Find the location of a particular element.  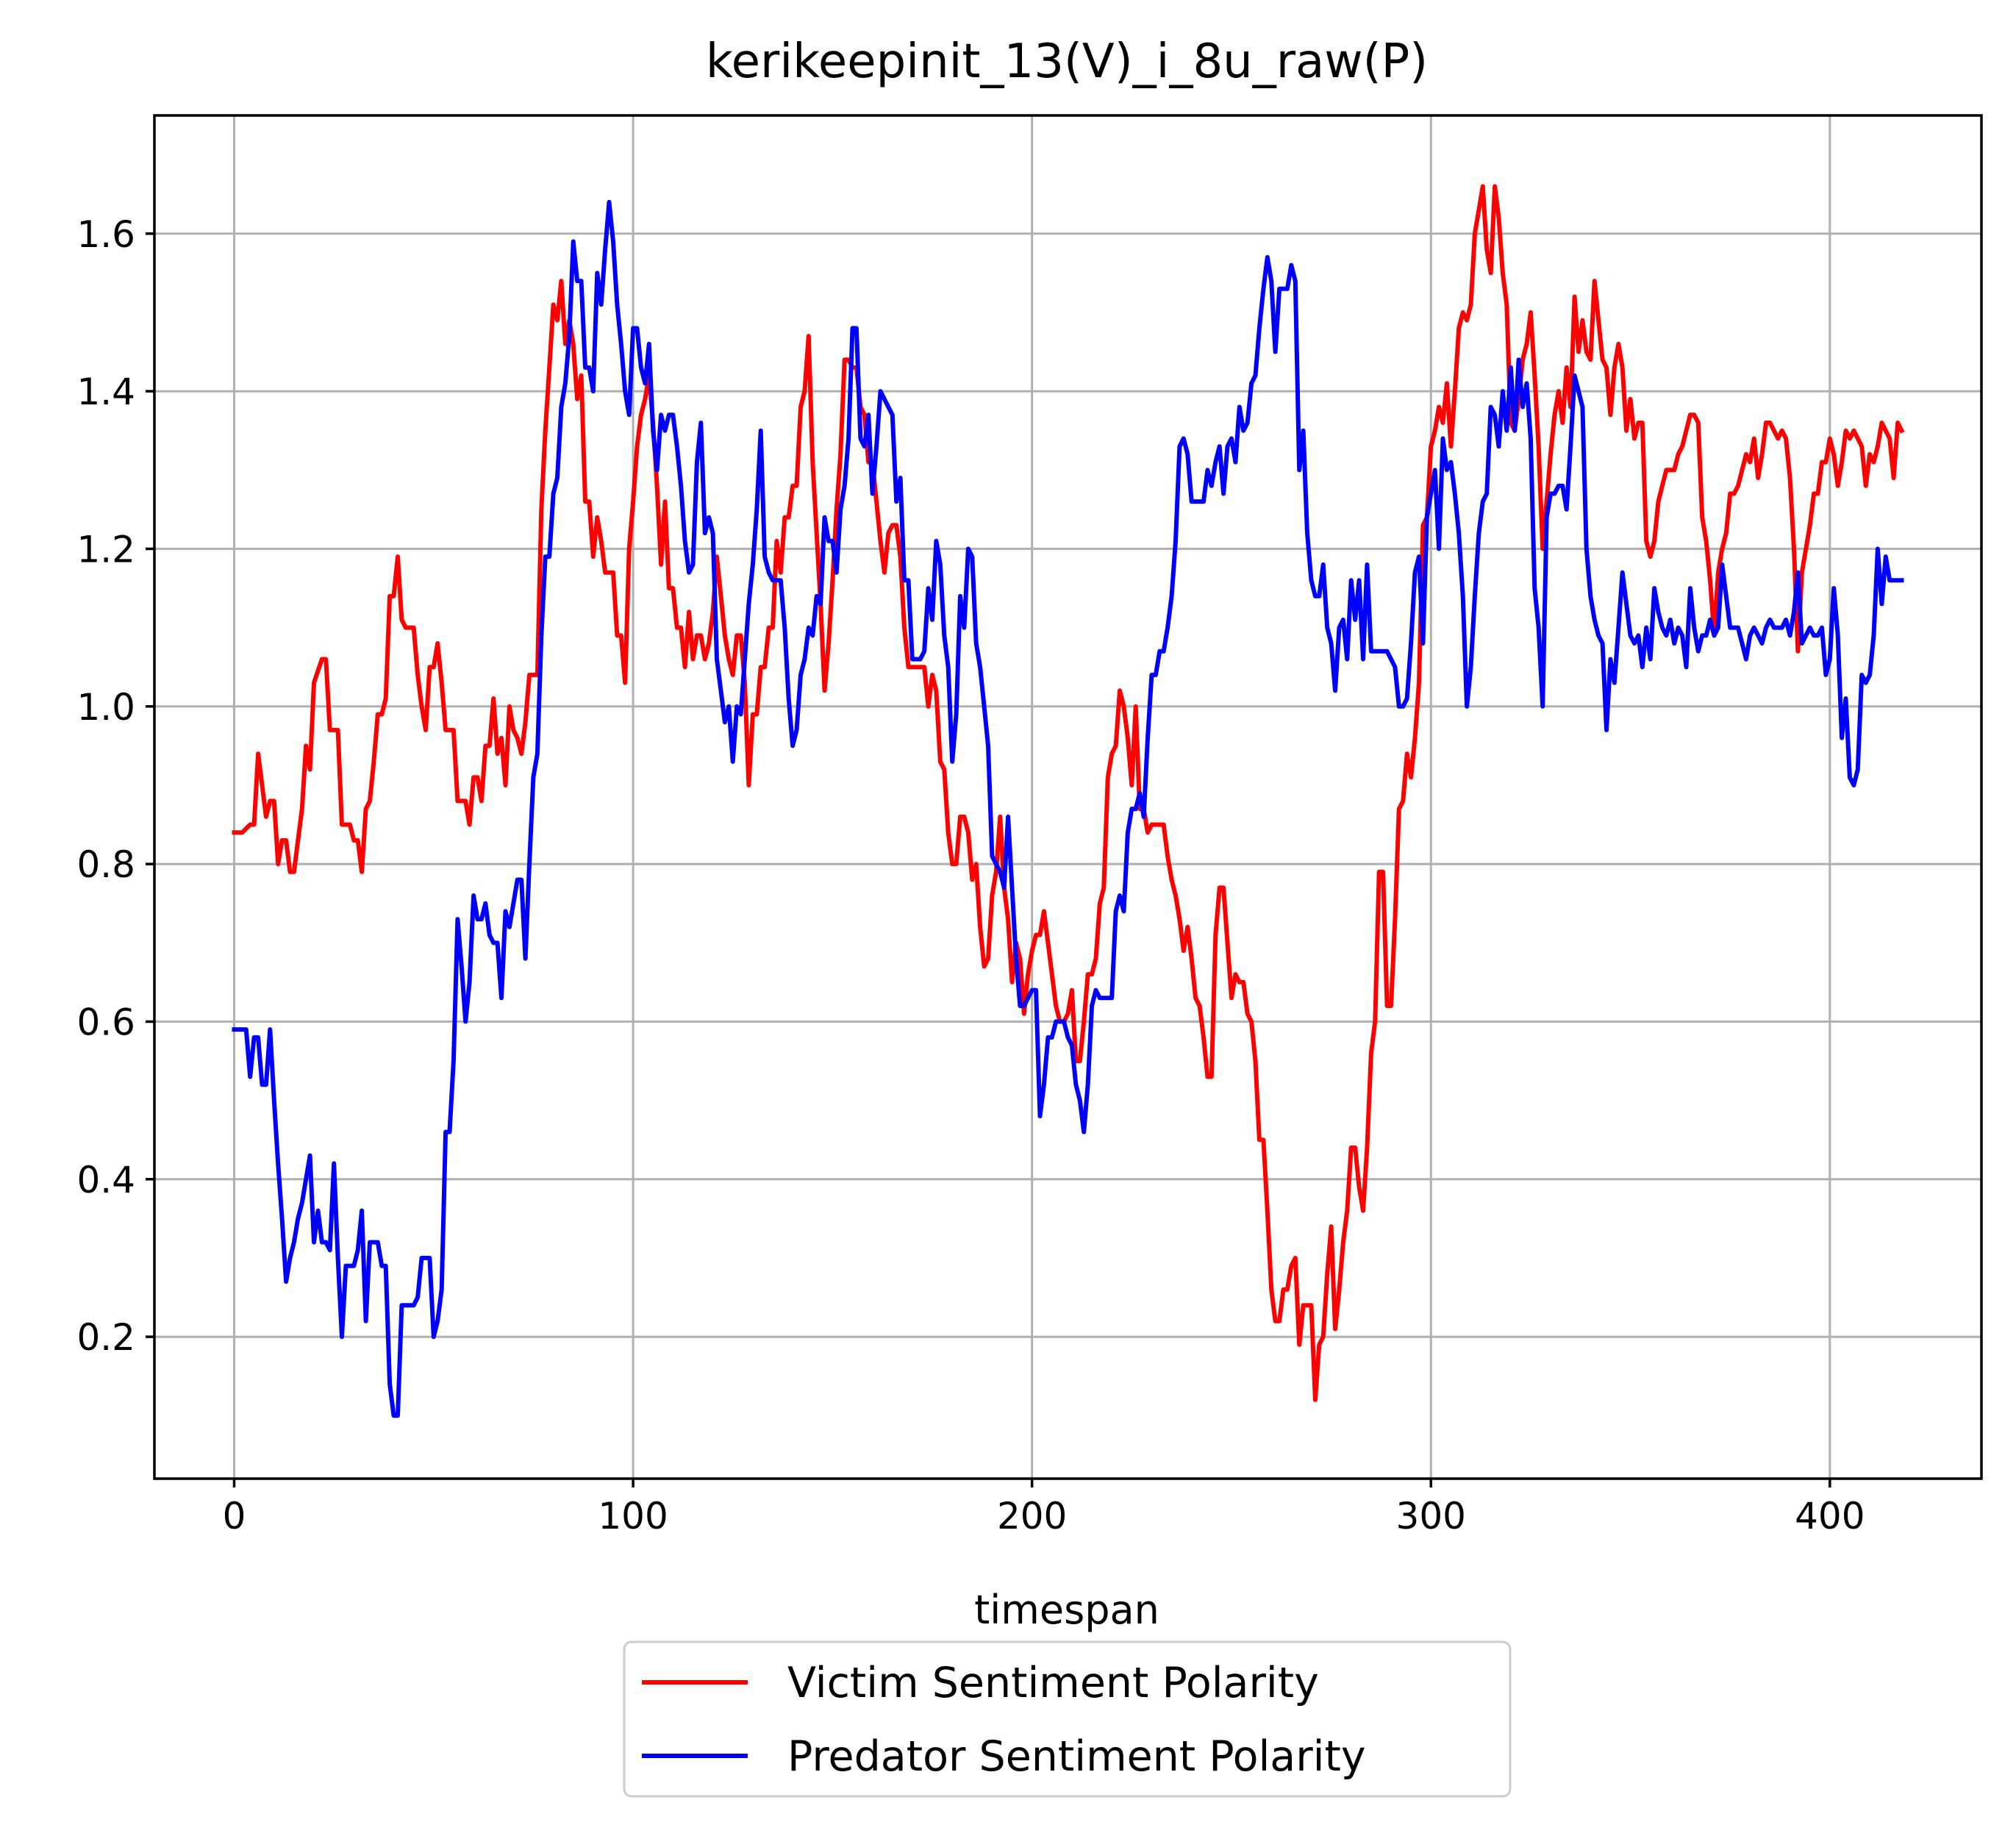

x-tick-label: 0 is located at coordinates (235, 1516).